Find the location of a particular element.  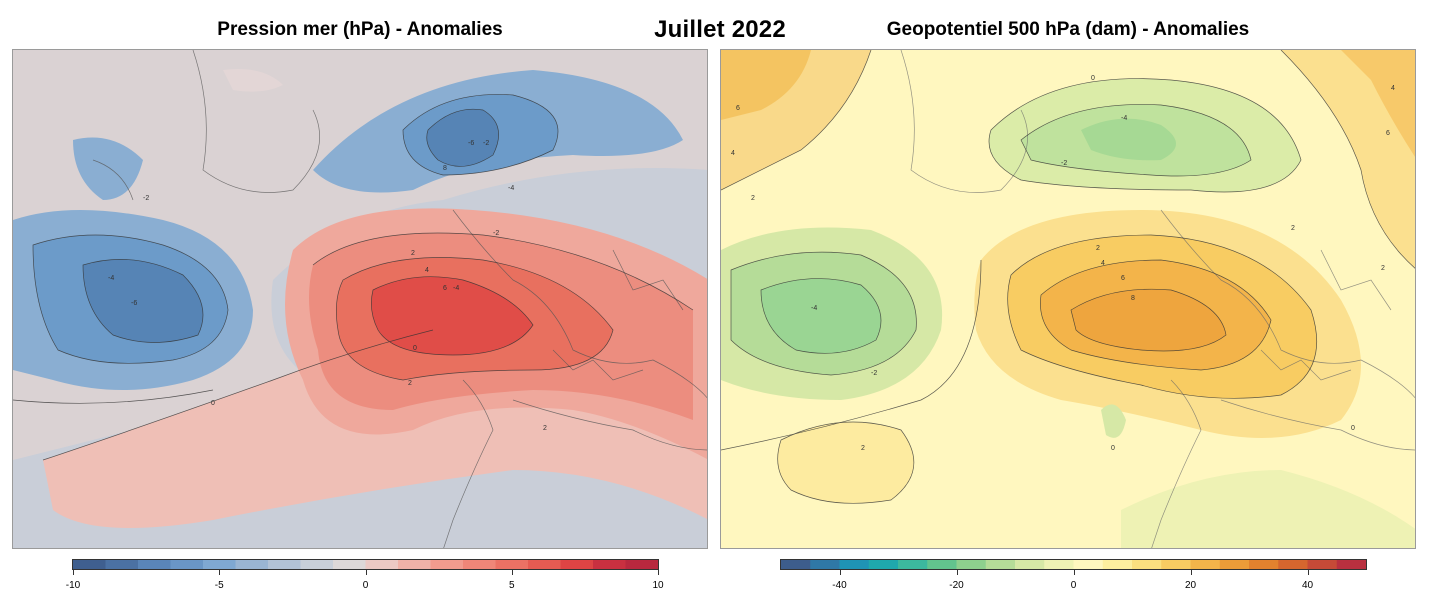

mslp-contour-label: 8 is located at coordinates (445, 168).